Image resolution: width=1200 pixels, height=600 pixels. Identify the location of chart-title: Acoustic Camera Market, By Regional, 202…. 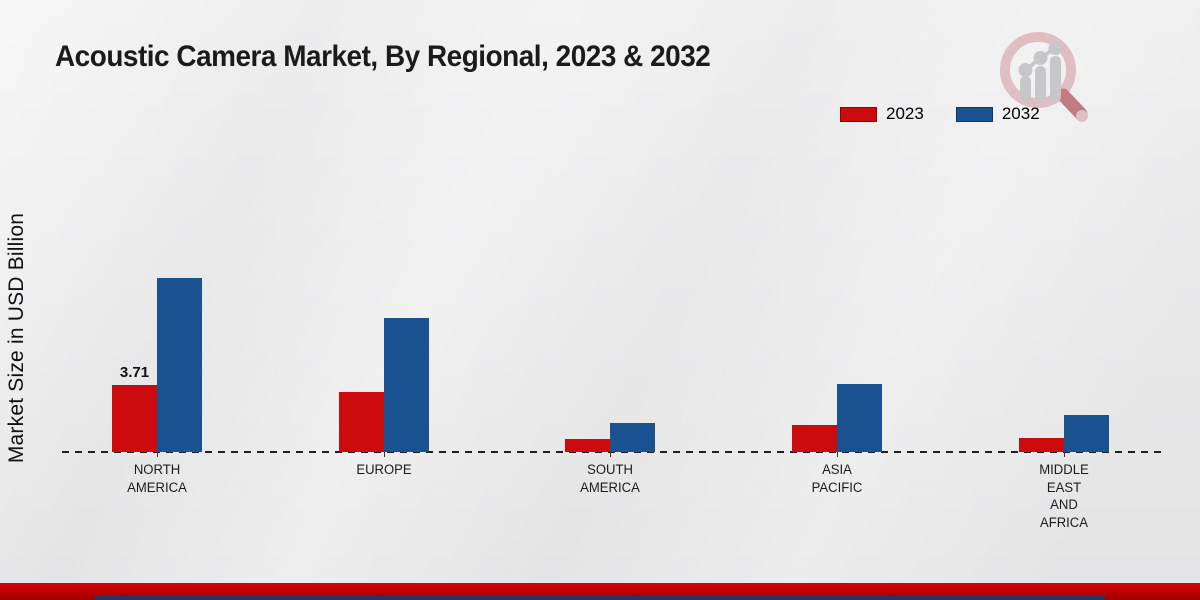
(383, 56).